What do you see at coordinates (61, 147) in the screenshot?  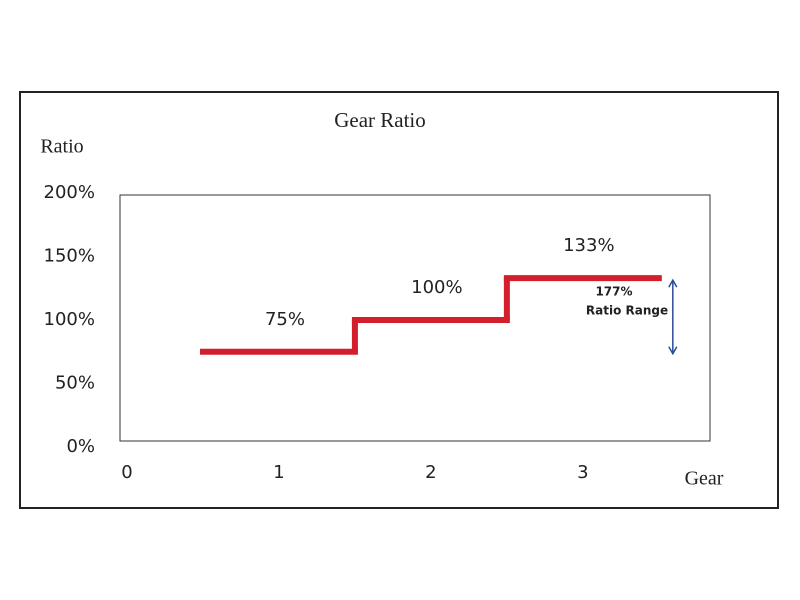 I see `y-axis-label: Ratio` at bounding box center [61, 147].